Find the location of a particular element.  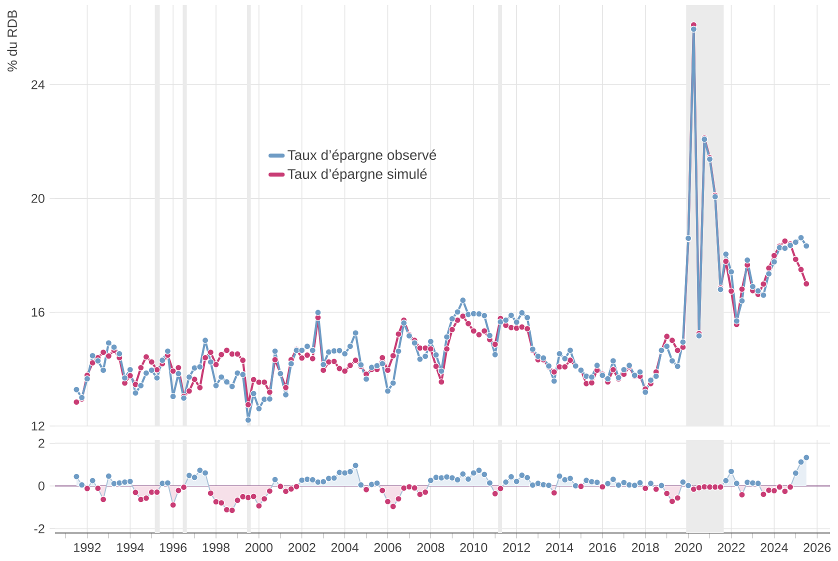

x-tick-label: 2018 is located at coordinates (645, 547).